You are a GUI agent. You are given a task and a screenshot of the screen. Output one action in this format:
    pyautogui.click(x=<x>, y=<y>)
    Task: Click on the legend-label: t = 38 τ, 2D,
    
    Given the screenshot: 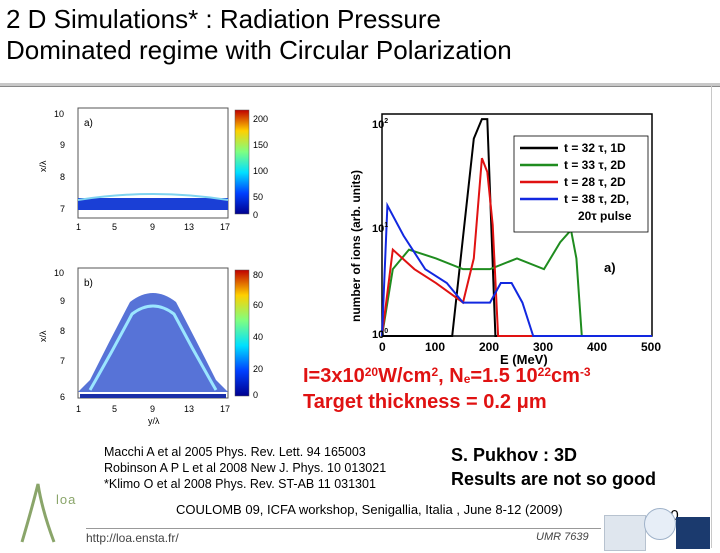 What is the action you would take?
    pyautogui.click(x=596, y=199)
    